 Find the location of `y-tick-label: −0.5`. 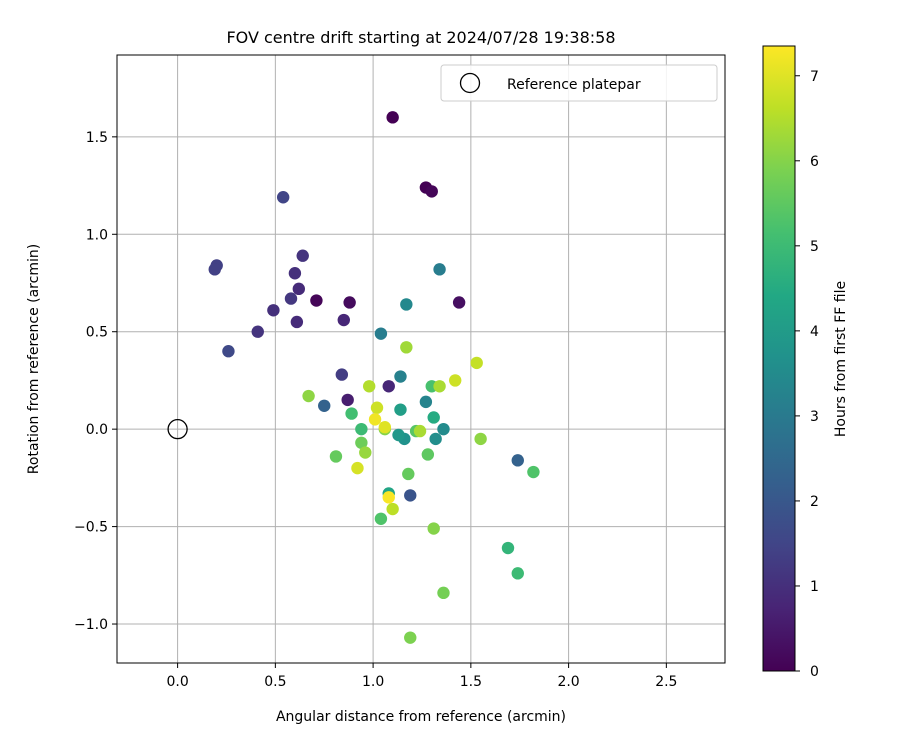

y-tick-label: −0.5 is located at coordinates (91, 528).